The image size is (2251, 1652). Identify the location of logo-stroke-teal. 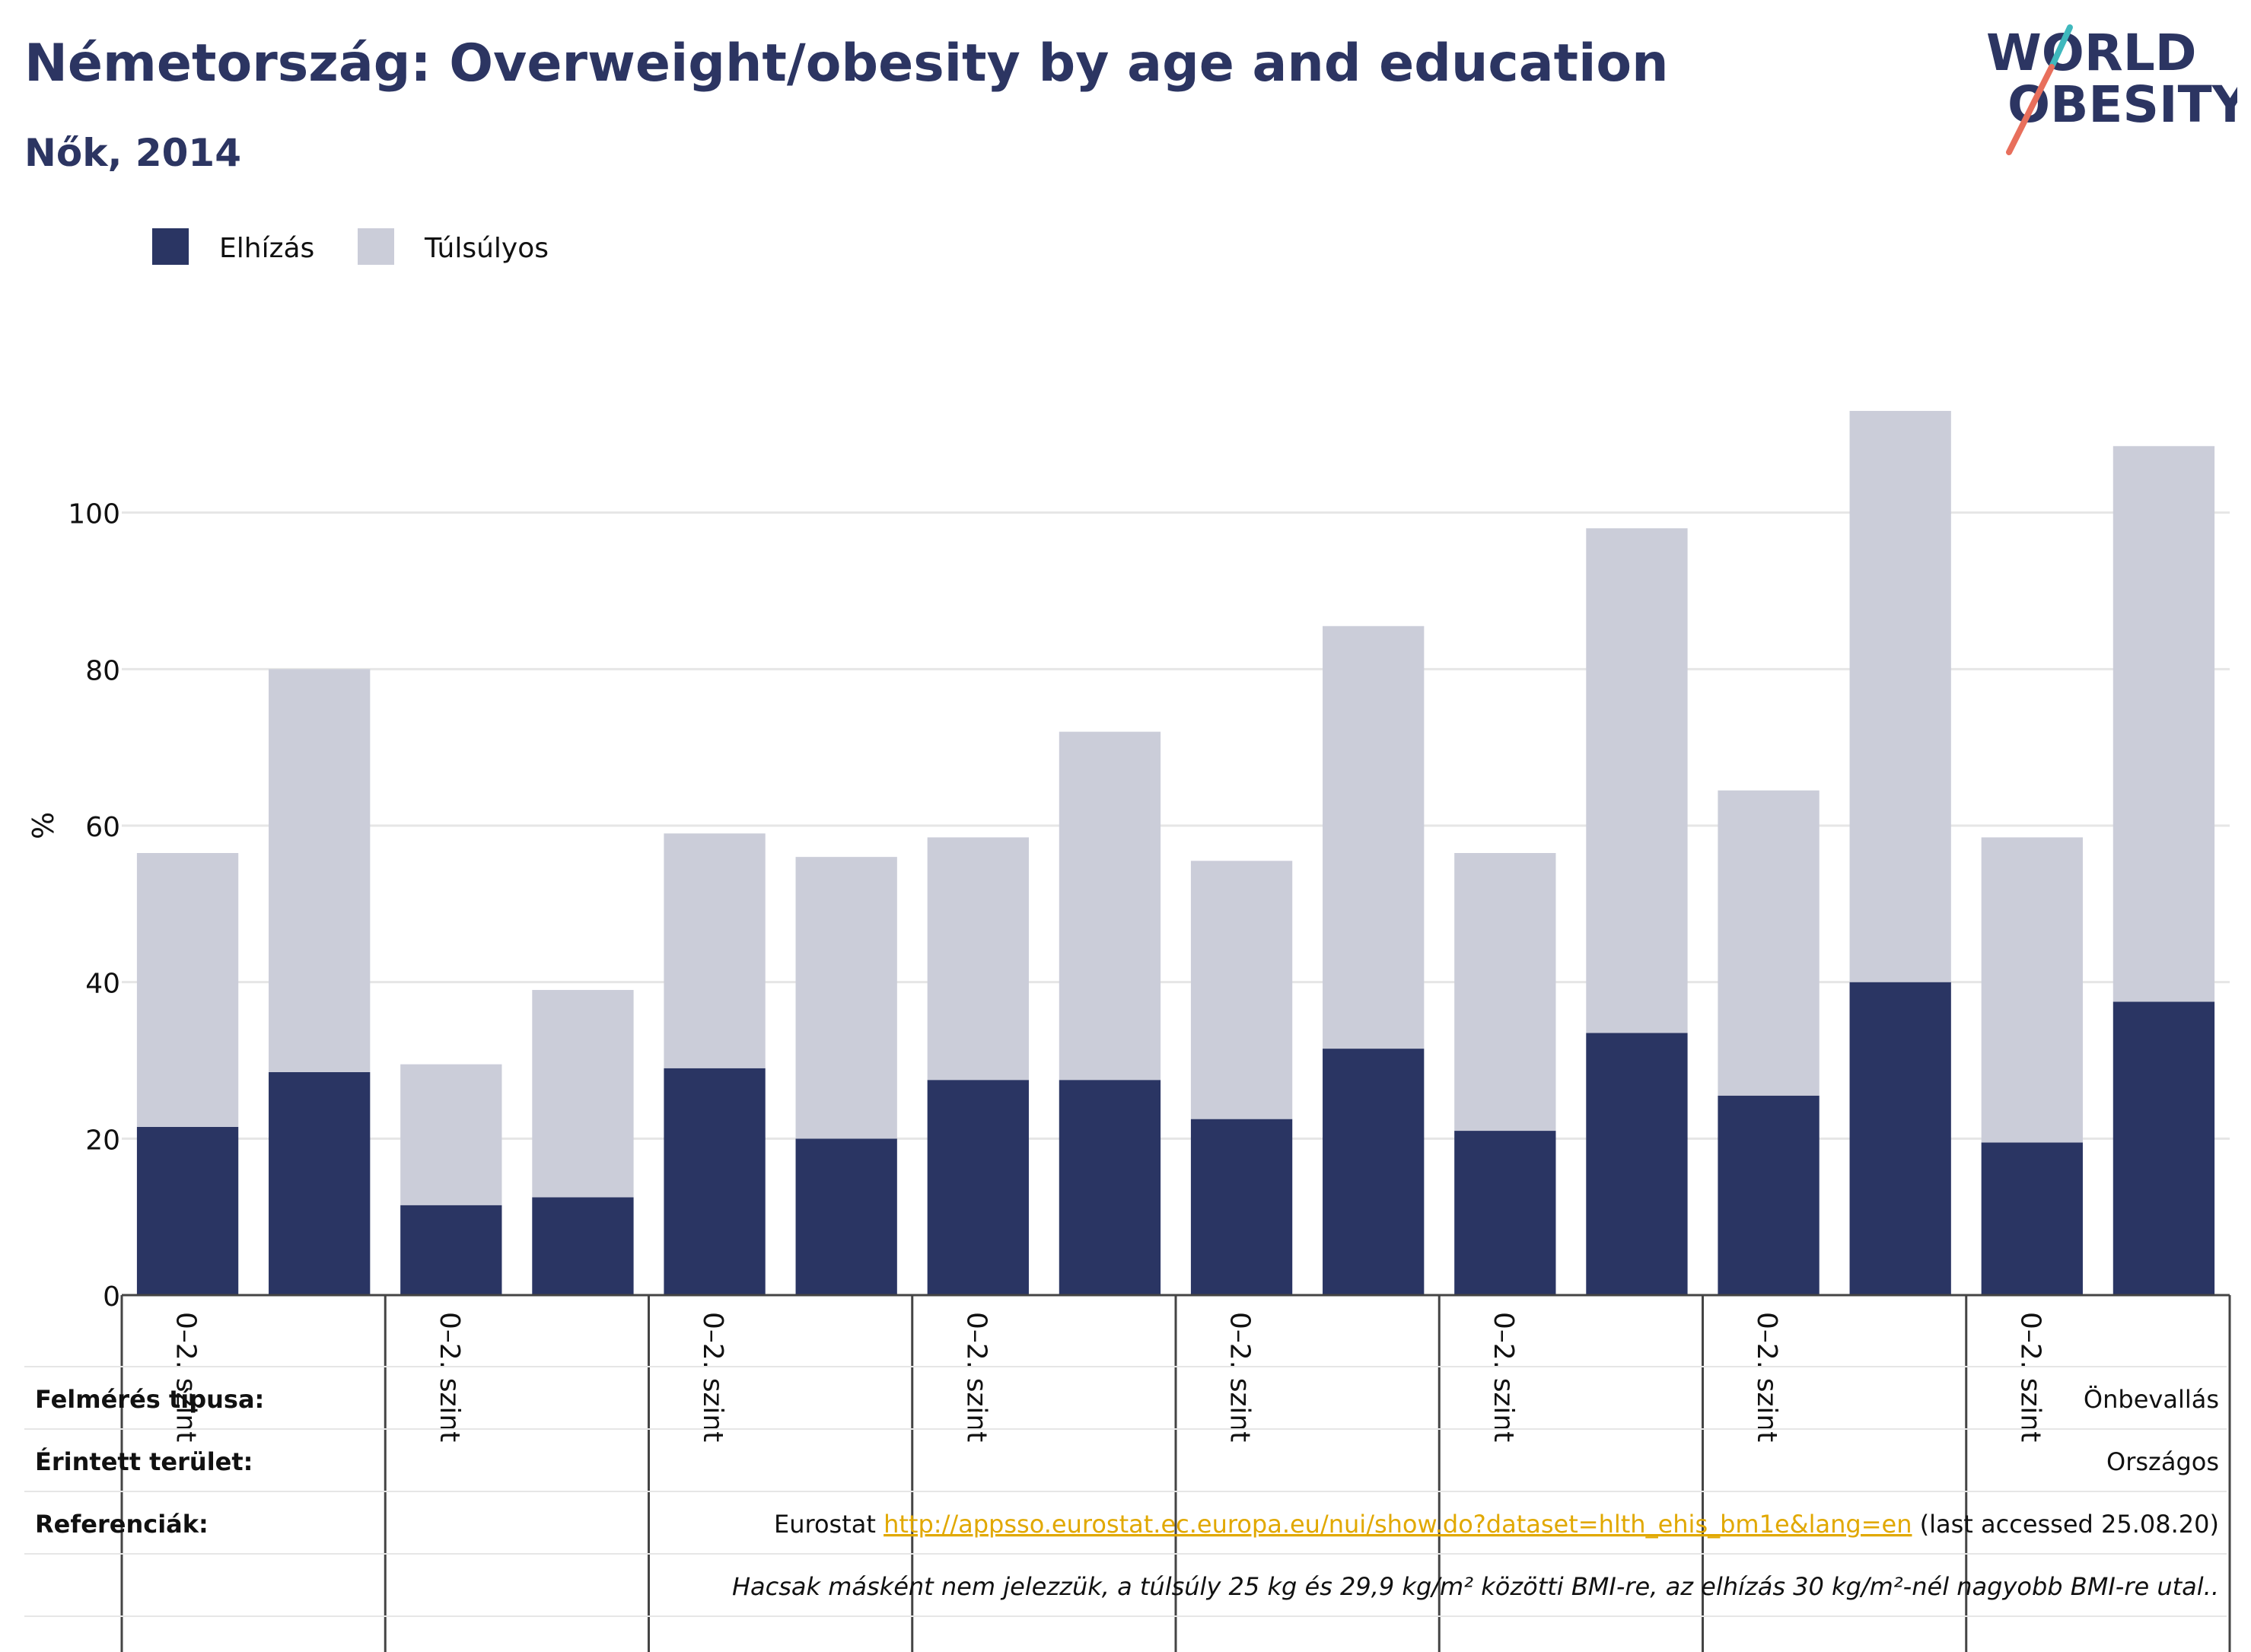
(2061, 47).